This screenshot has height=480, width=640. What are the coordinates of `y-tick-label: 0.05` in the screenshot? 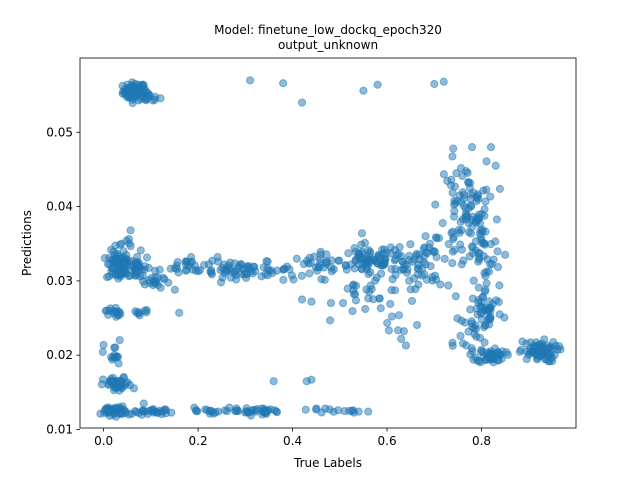 It's located at (59, 132).